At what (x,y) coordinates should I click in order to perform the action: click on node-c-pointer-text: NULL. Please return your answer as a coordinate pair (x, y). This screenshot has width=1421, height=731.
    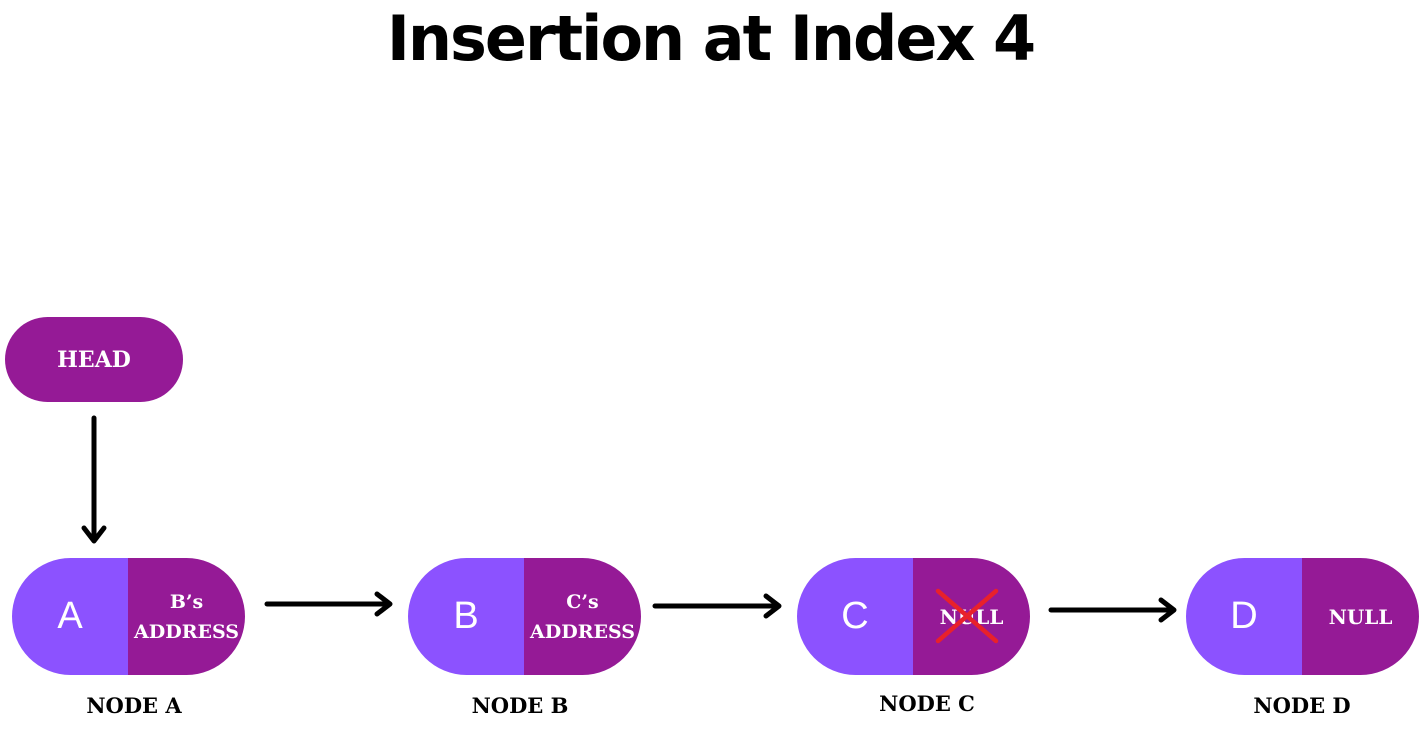
    Looking at the image, I should click on (971, 616).